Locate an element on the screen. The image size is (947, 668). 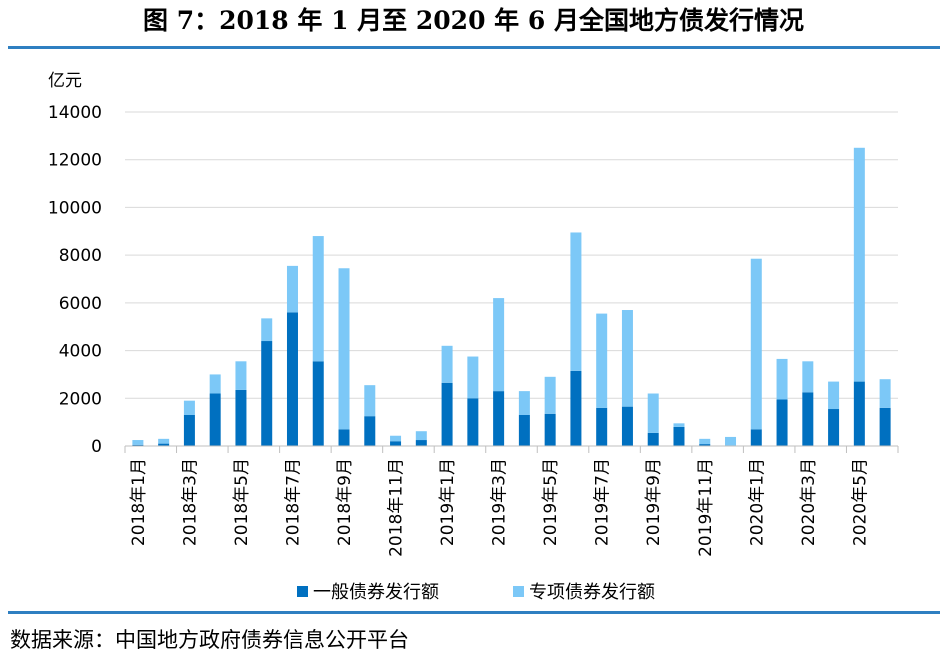
x-tick-label: 2019年3月 is located at coordinates (500, 502).